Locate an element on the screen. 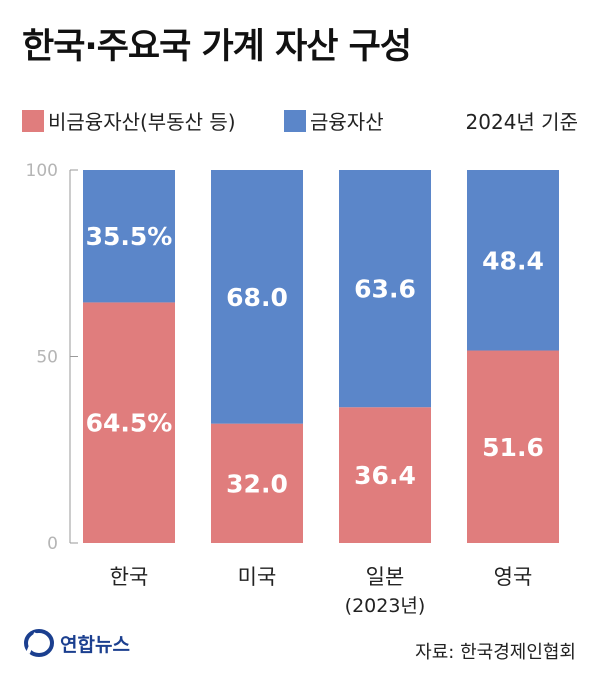  y-tick-label: 0 is located at coordinates (52, 544).